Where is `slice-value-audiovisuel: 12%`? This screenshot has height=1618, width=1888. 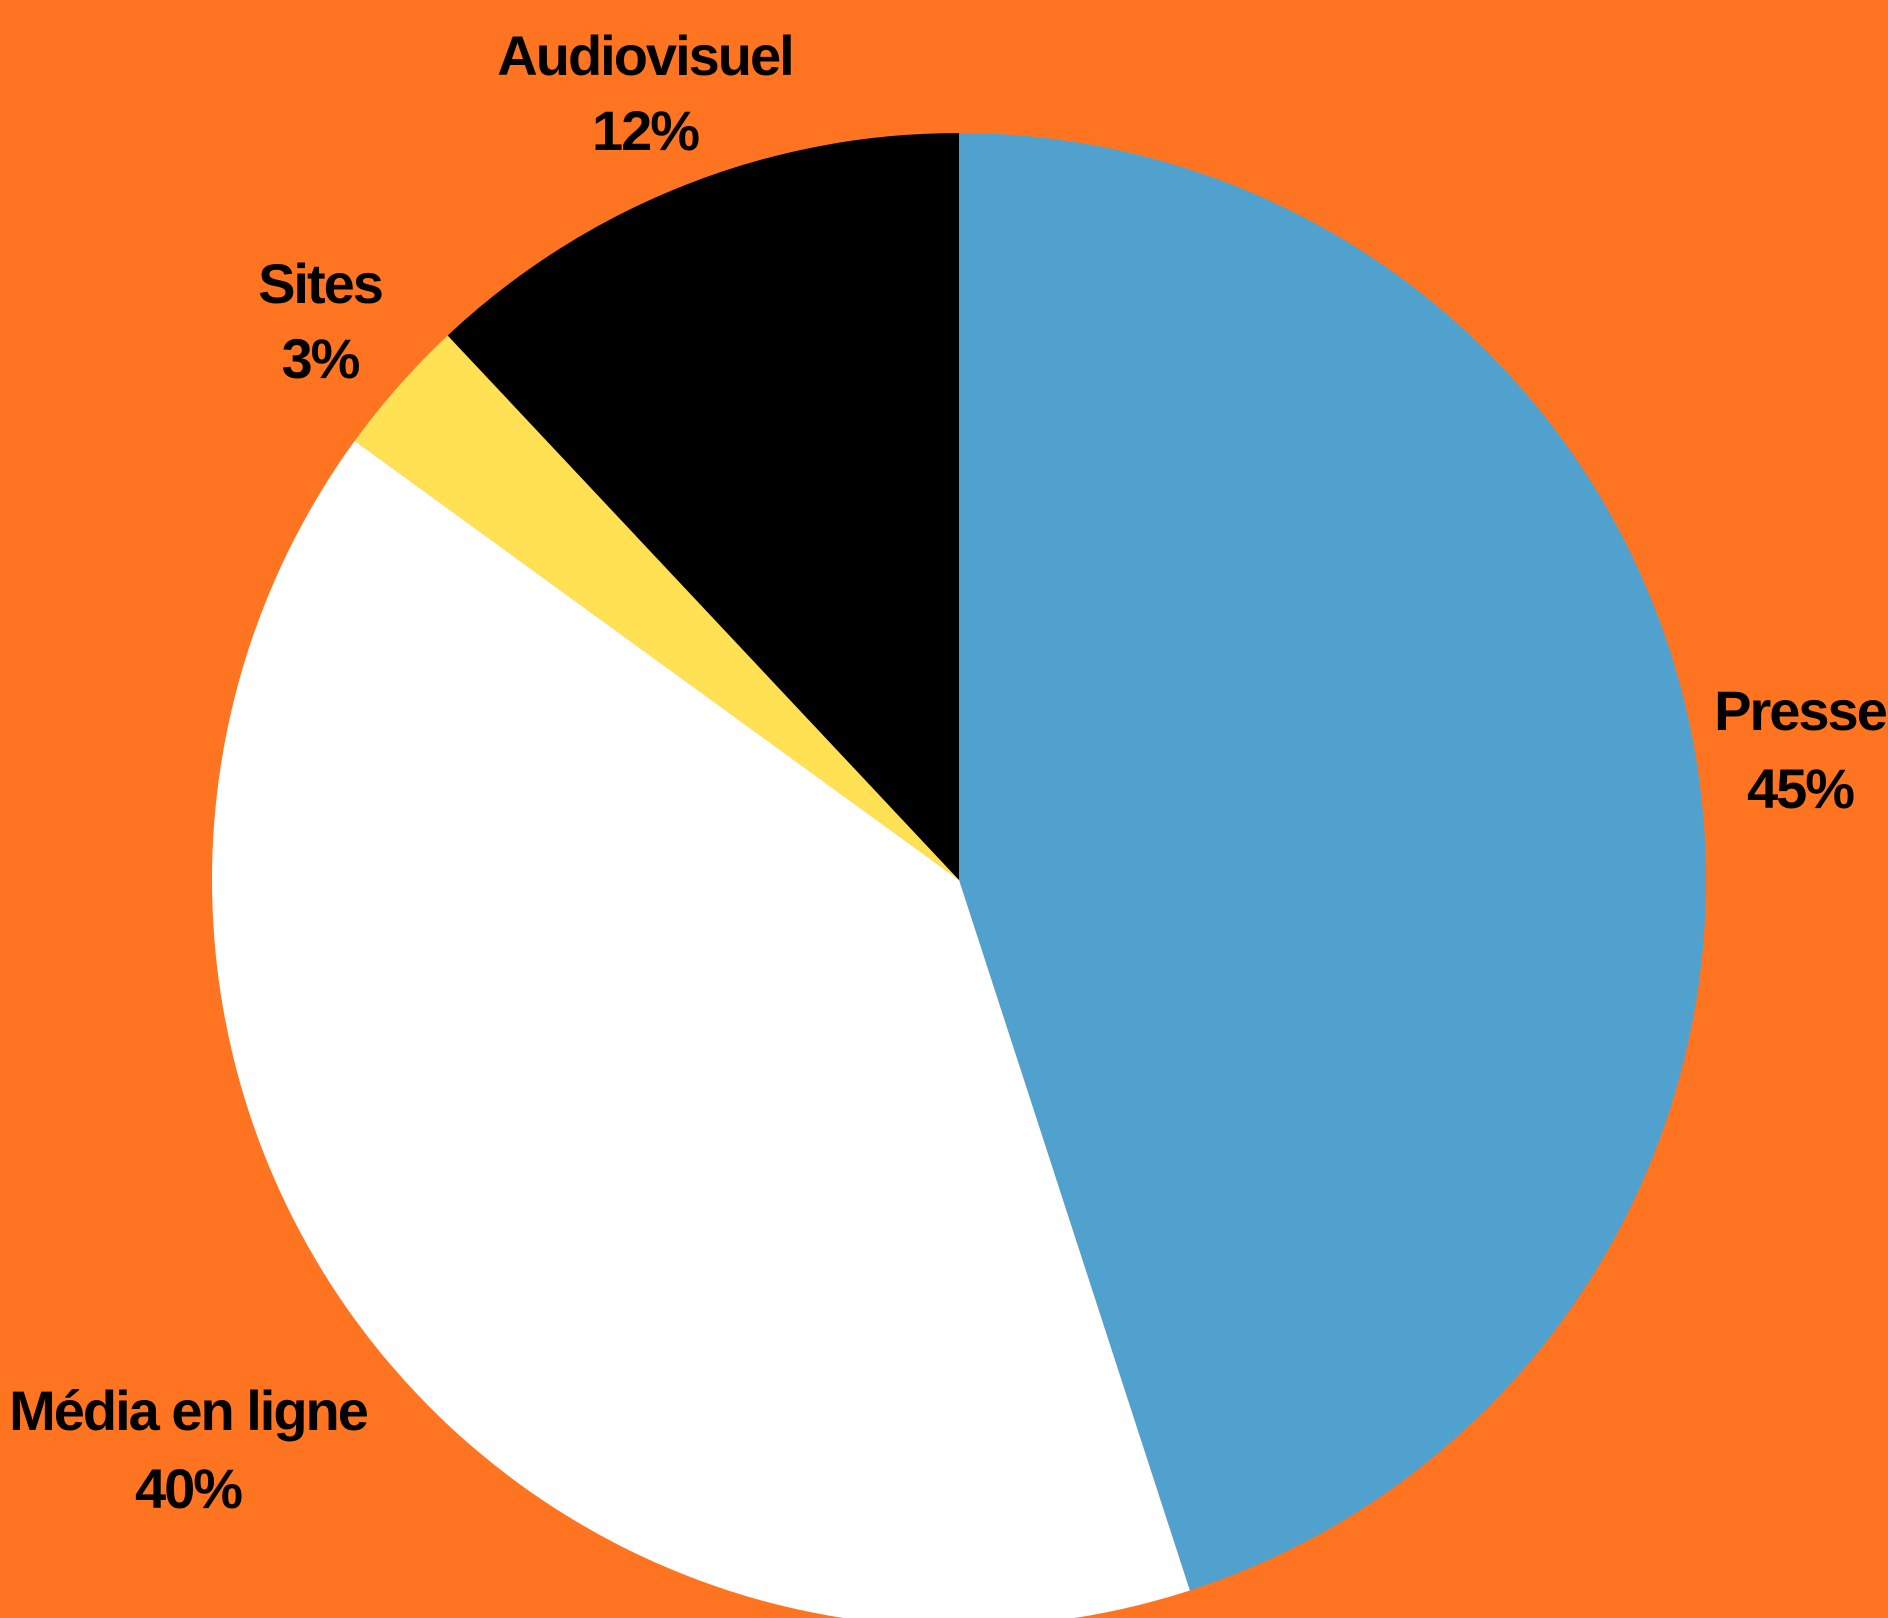
slice-value-audiovisuel: 12% is located at coordinates (645, 130).